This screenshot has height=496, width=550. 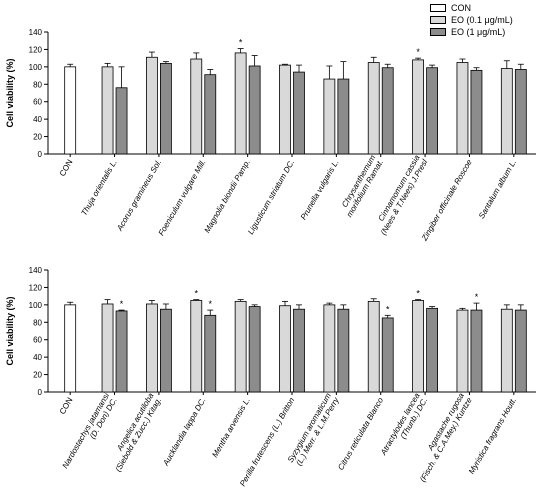 I want to click on x-tick-label: Myristica fragrans Houtt., so click(x=492, y=436).